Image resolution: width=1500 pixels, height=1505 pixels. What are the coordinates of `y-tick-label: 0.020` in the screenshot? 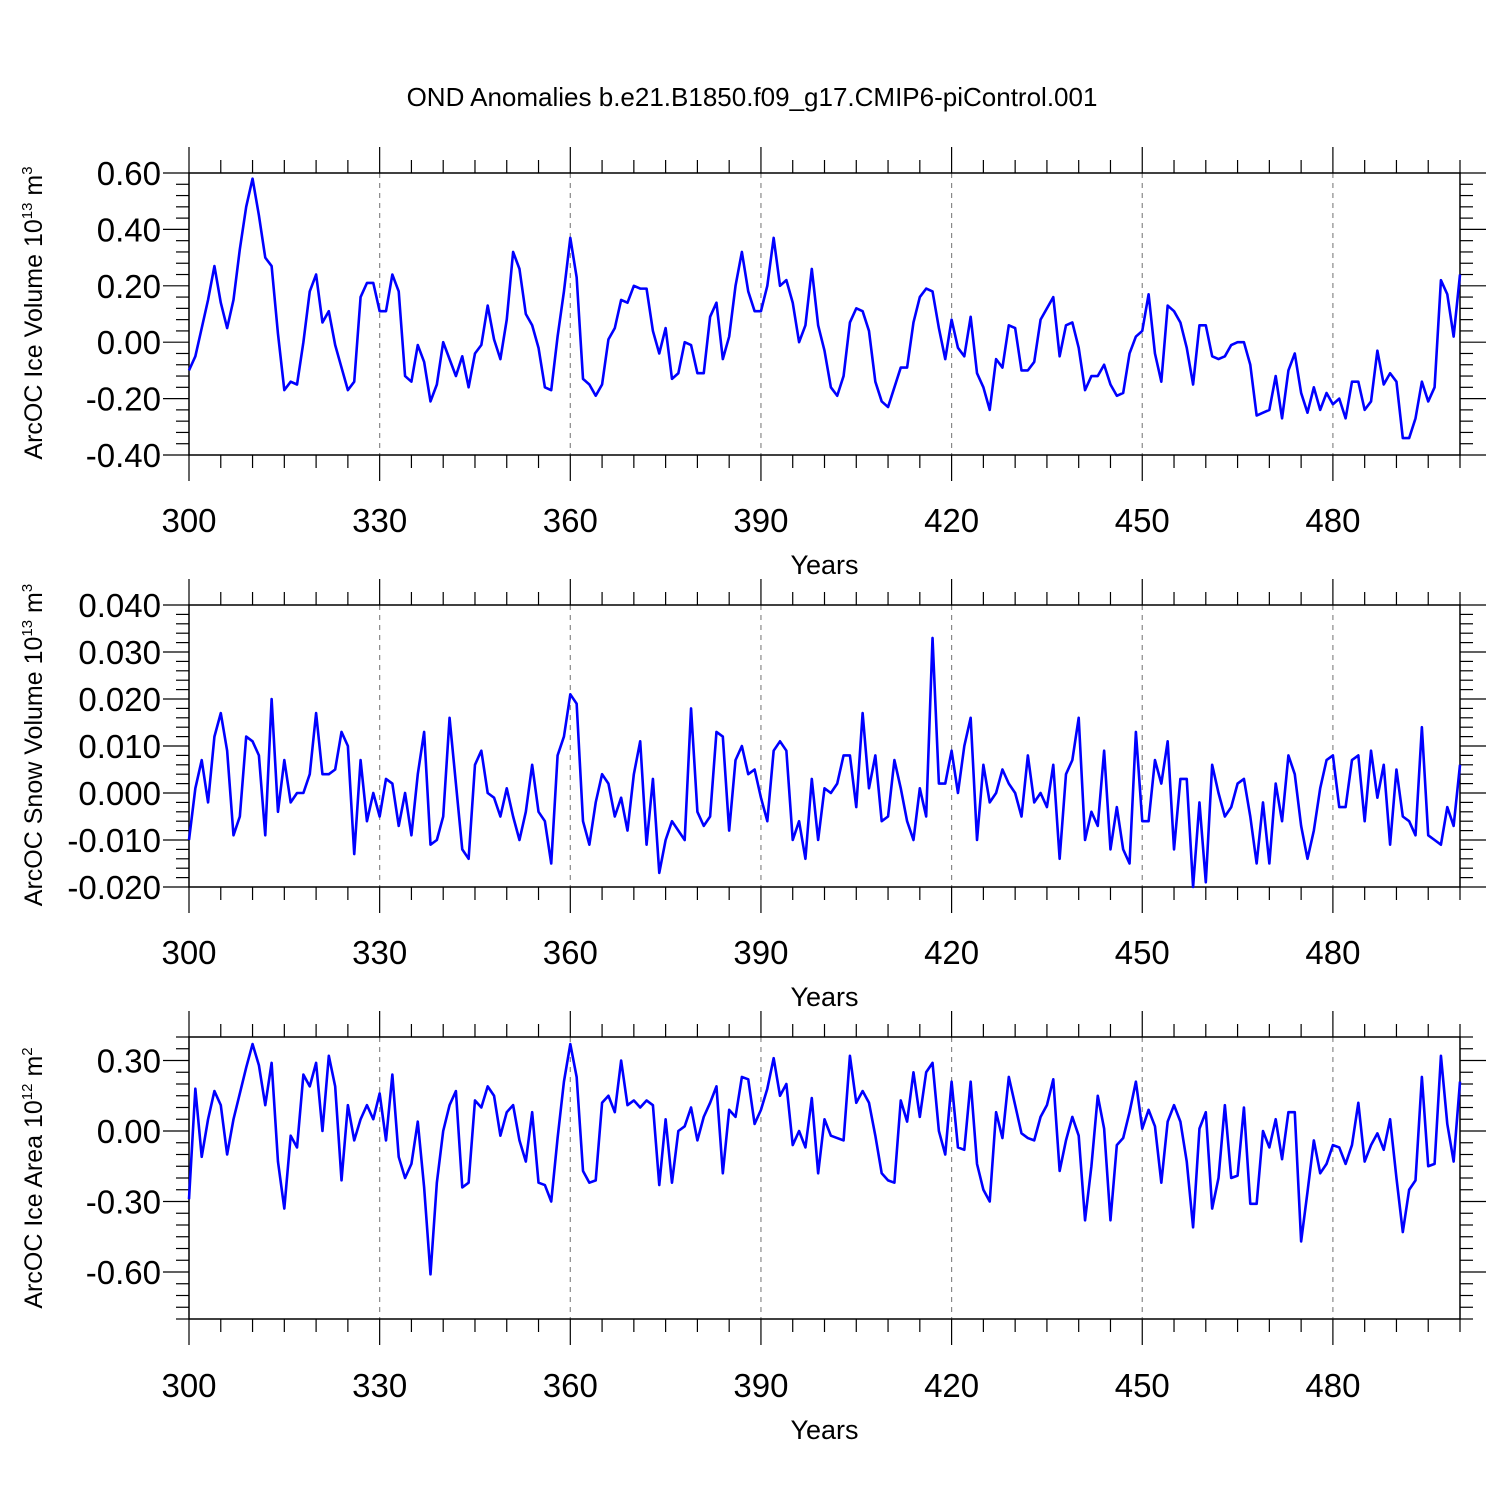 It's located at (119, 699).